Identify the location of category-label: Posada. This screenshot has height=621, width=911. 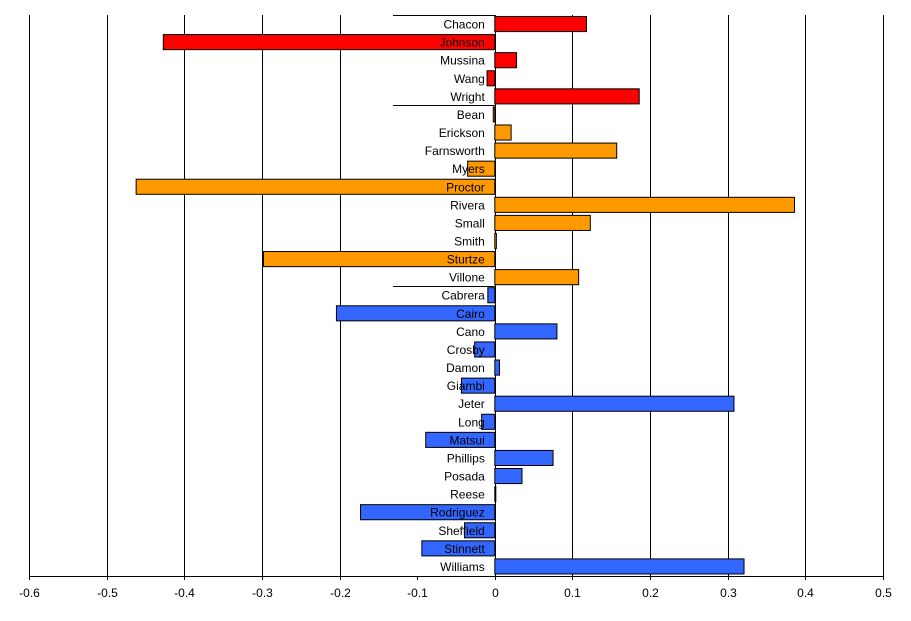
(464, 477).